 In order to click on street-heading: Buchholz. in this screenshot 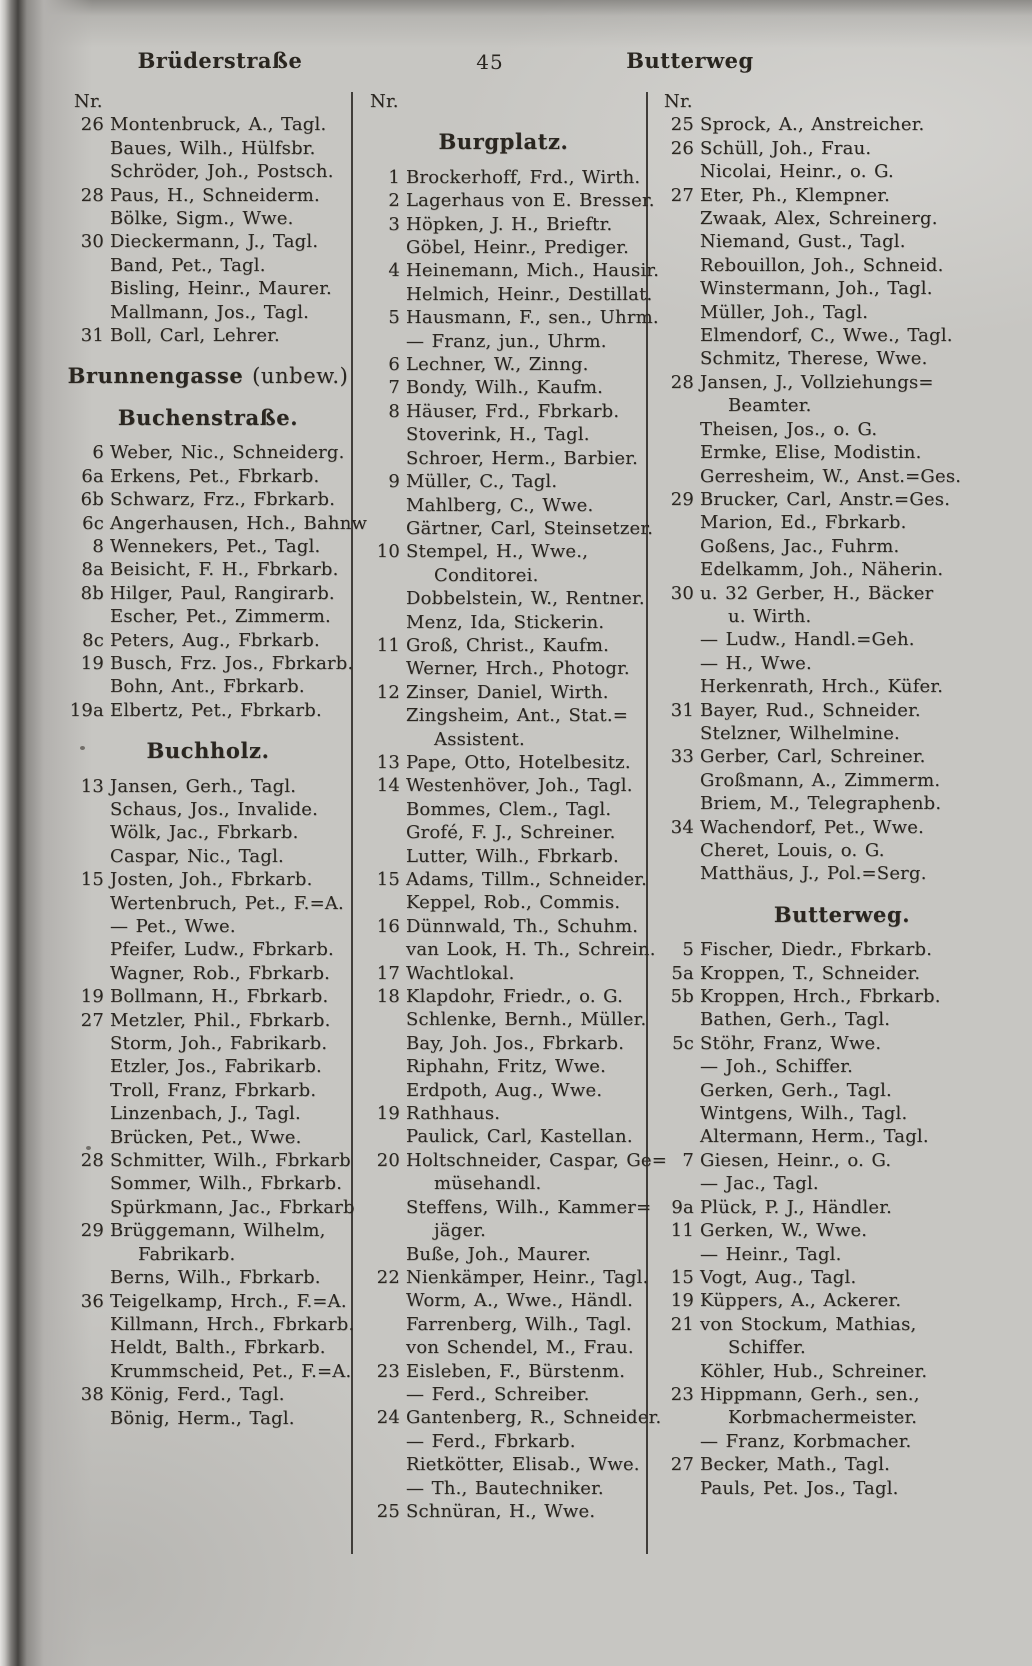, I will do `click(208, 751)`.